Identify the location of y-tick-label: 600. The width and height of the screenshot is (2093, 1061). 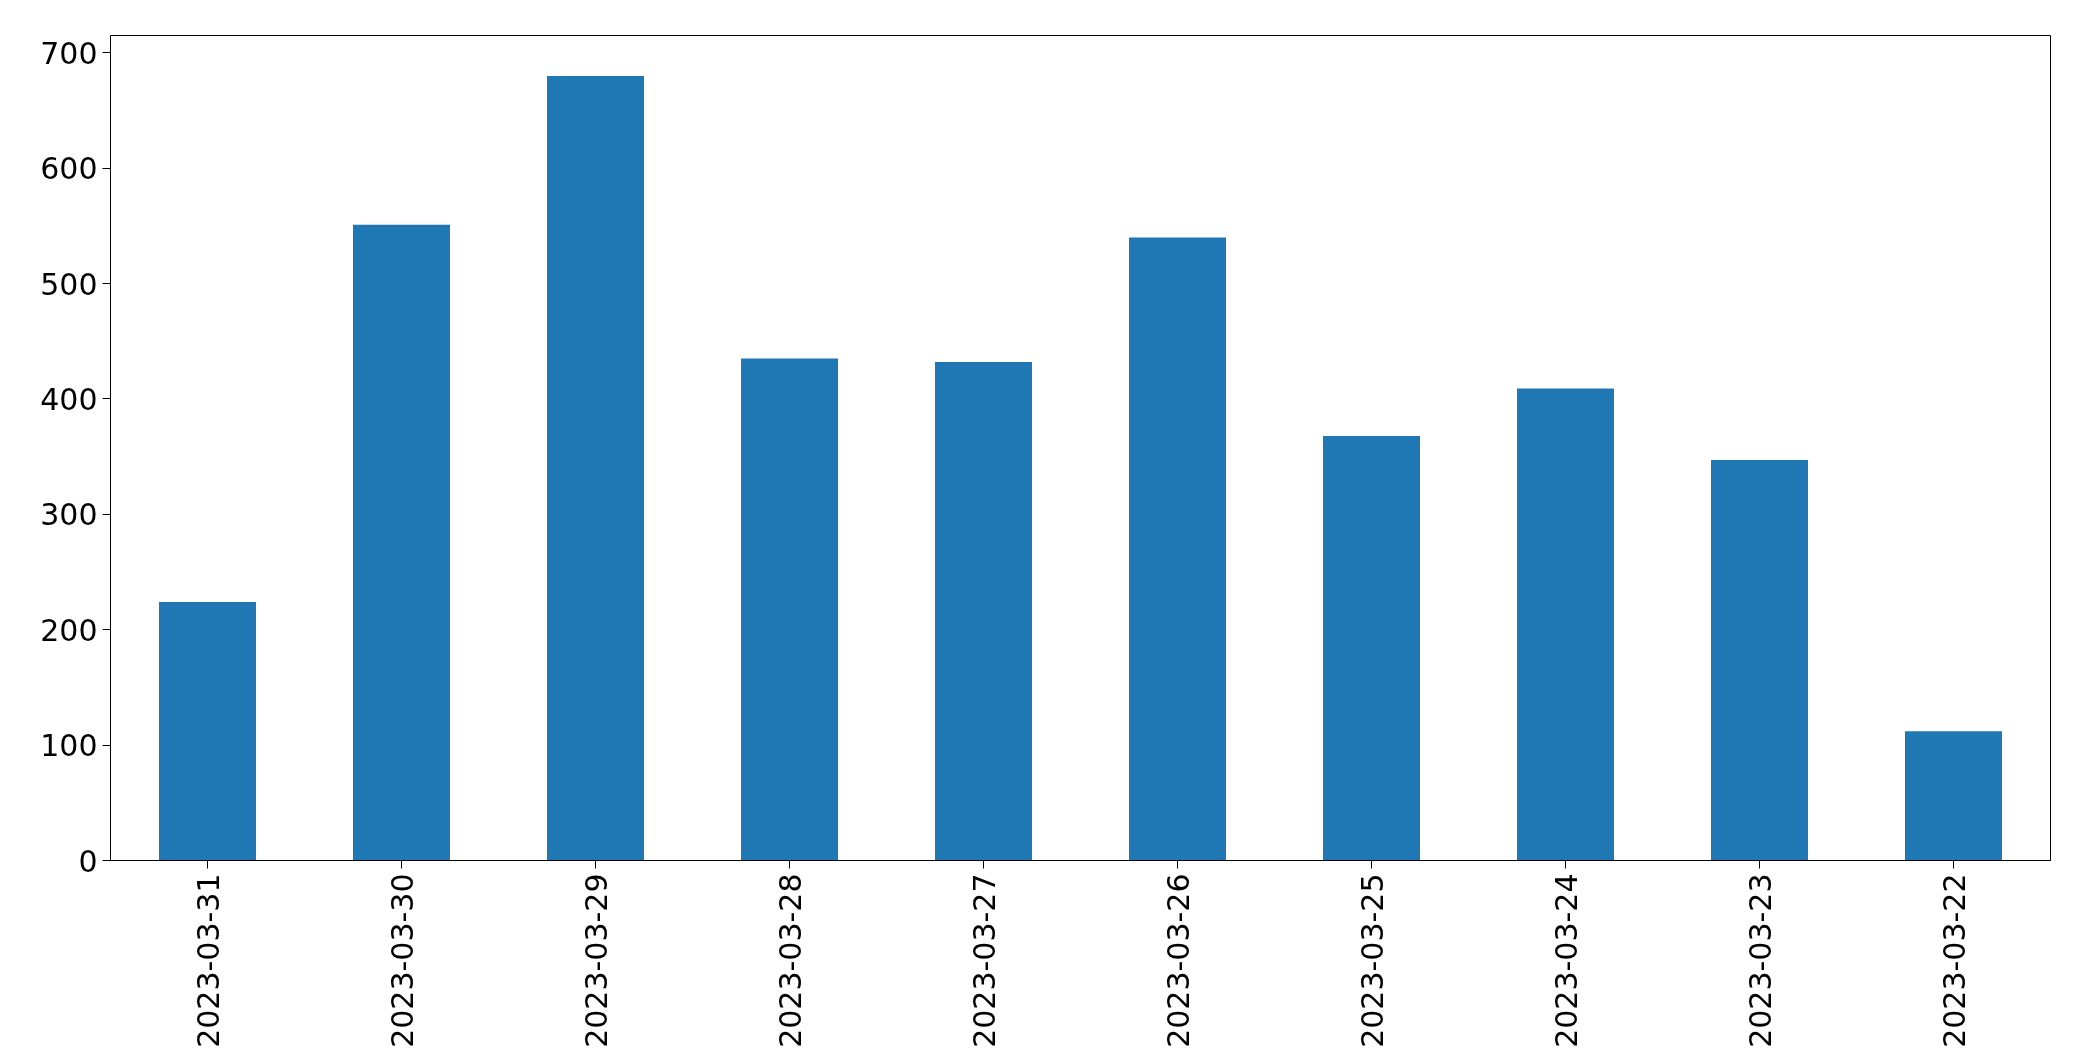
(69, 169).